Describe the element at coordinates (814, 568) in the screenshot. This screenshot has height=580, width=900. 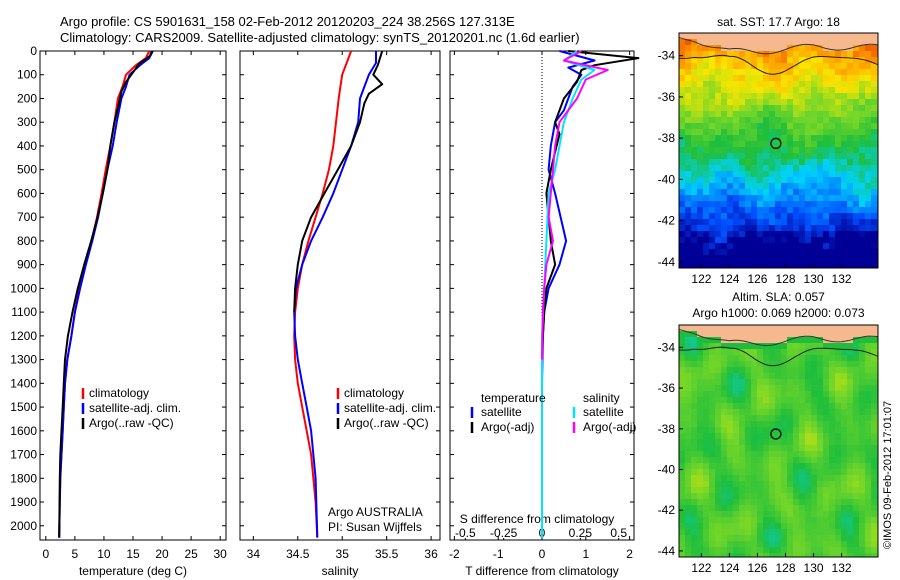
I see `x-tick-label: 130` at that location.